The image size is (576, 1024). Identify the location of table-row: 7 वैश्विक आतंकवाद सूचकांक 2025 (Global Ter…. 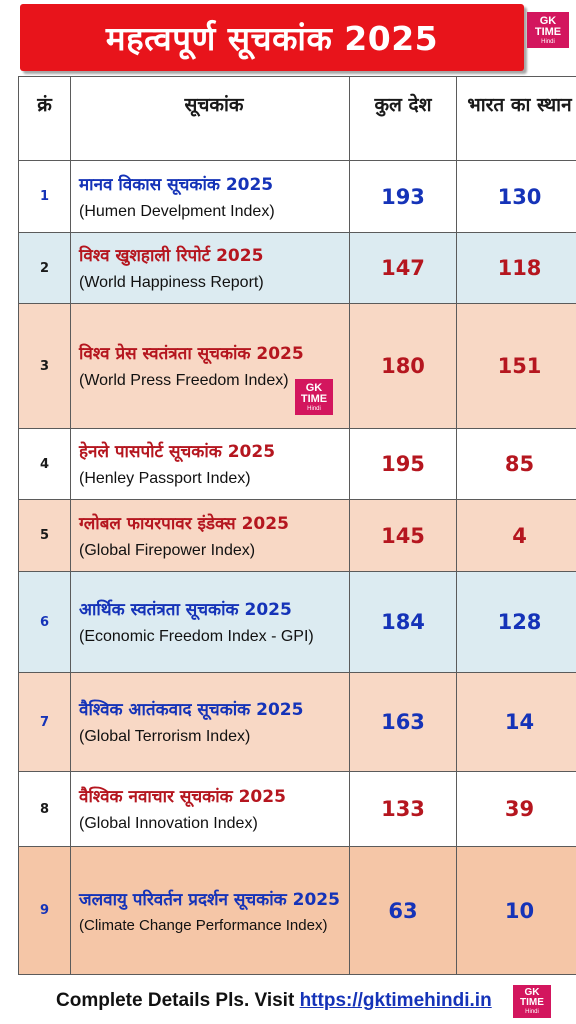
(297, 722).